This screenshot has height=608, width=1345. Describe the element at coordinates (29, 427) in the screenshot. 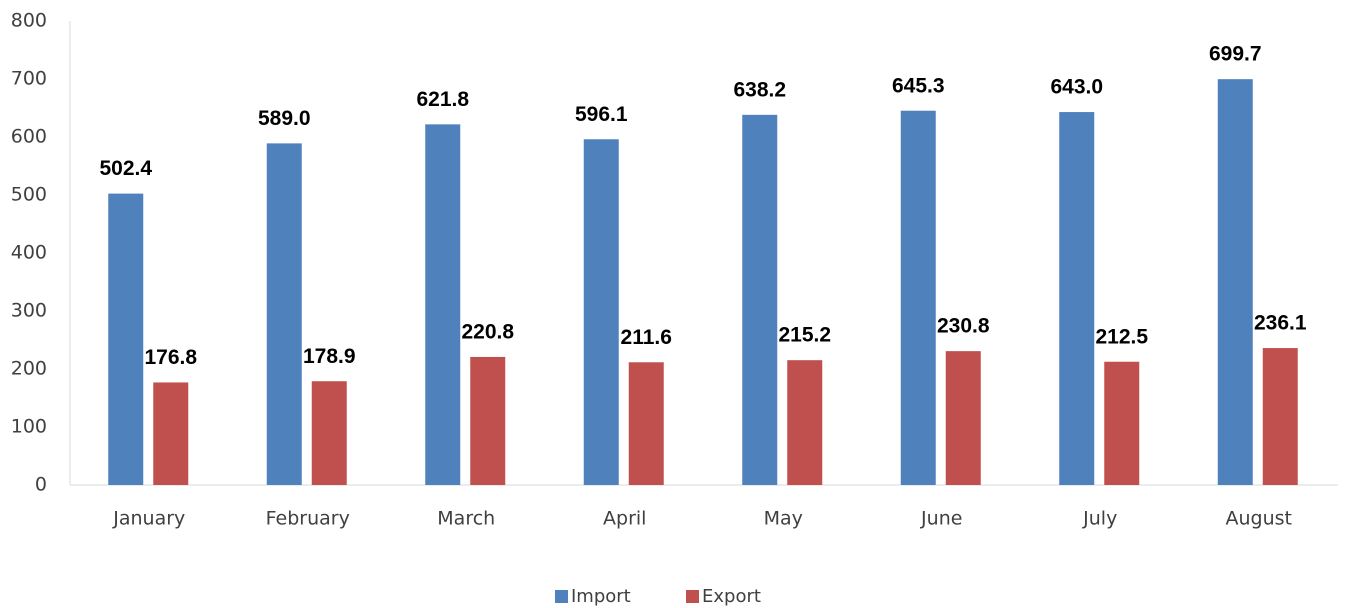

I see `y-tick-label: 100` at that location.